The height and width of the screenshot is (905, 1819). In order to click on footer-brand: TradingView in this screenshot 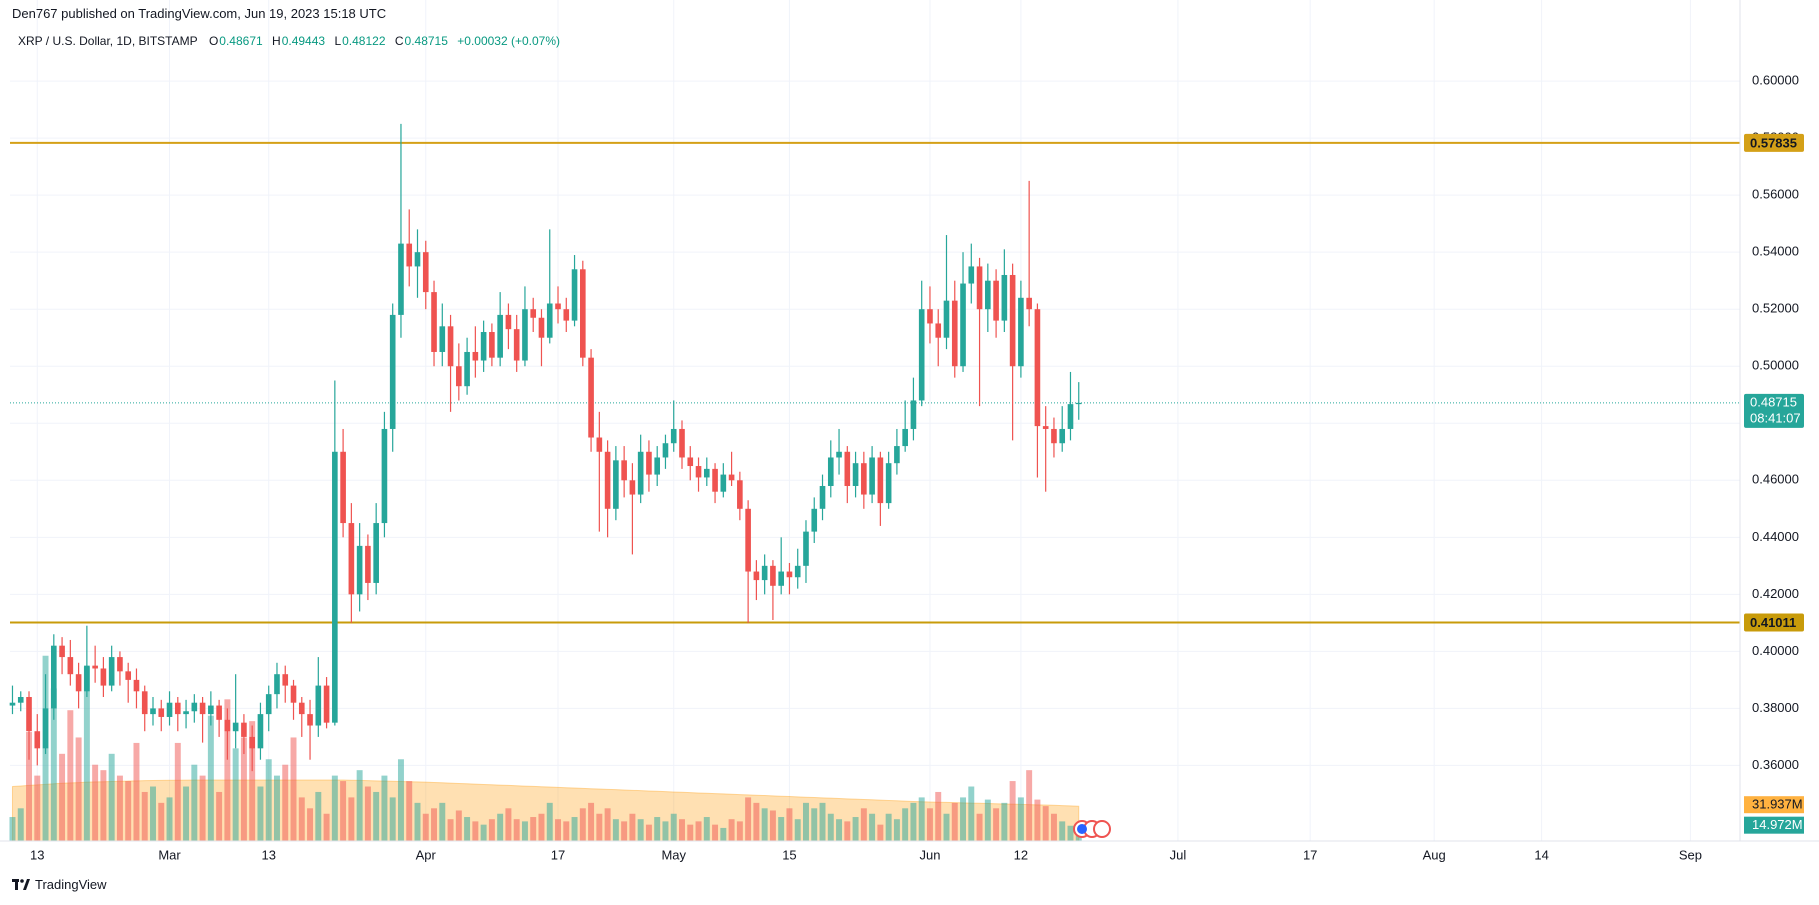, I will do `click(71, 884)`.